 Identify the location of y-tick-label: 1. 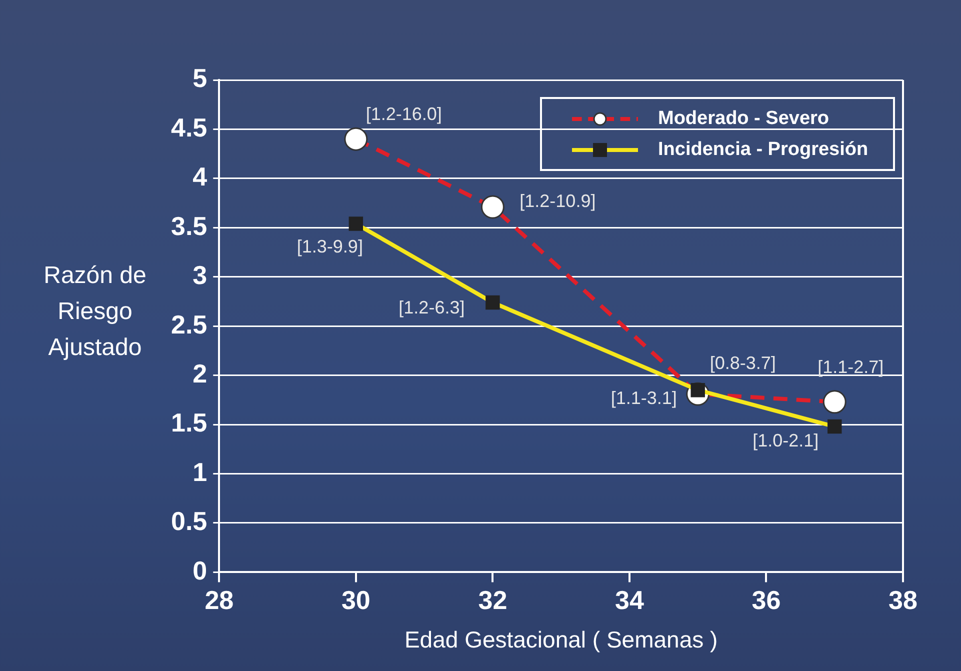
(200, 471).